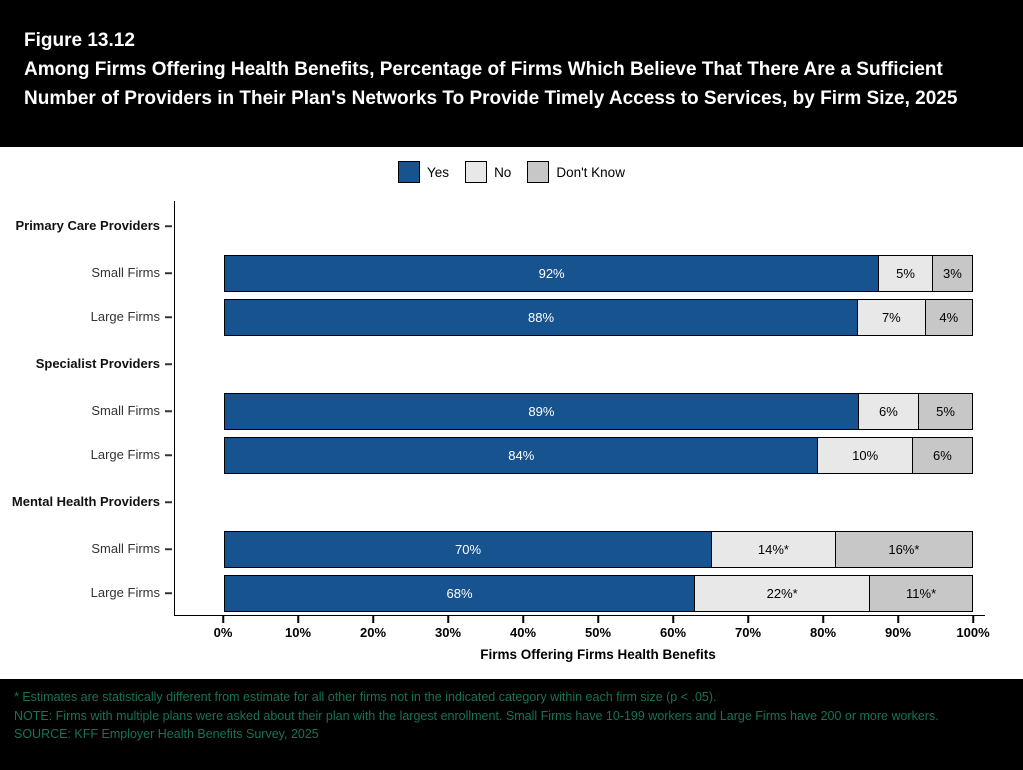  Describe the element at coordinates (87, 629) in the screenshot. I see `x-axis-spacer` at that location.